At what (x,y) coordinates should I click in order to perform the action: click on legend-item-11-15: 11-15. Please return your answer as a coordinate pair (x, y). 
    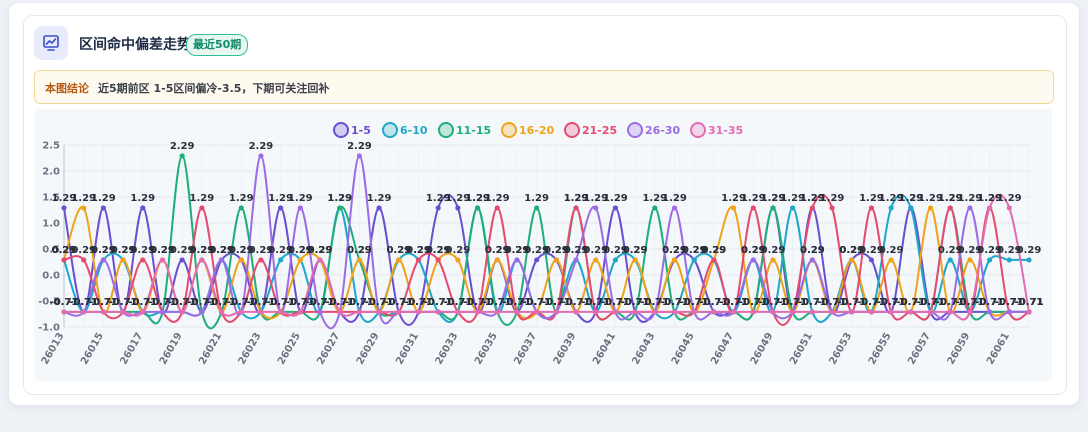
    Looking at the image, I should click on (464, 130).